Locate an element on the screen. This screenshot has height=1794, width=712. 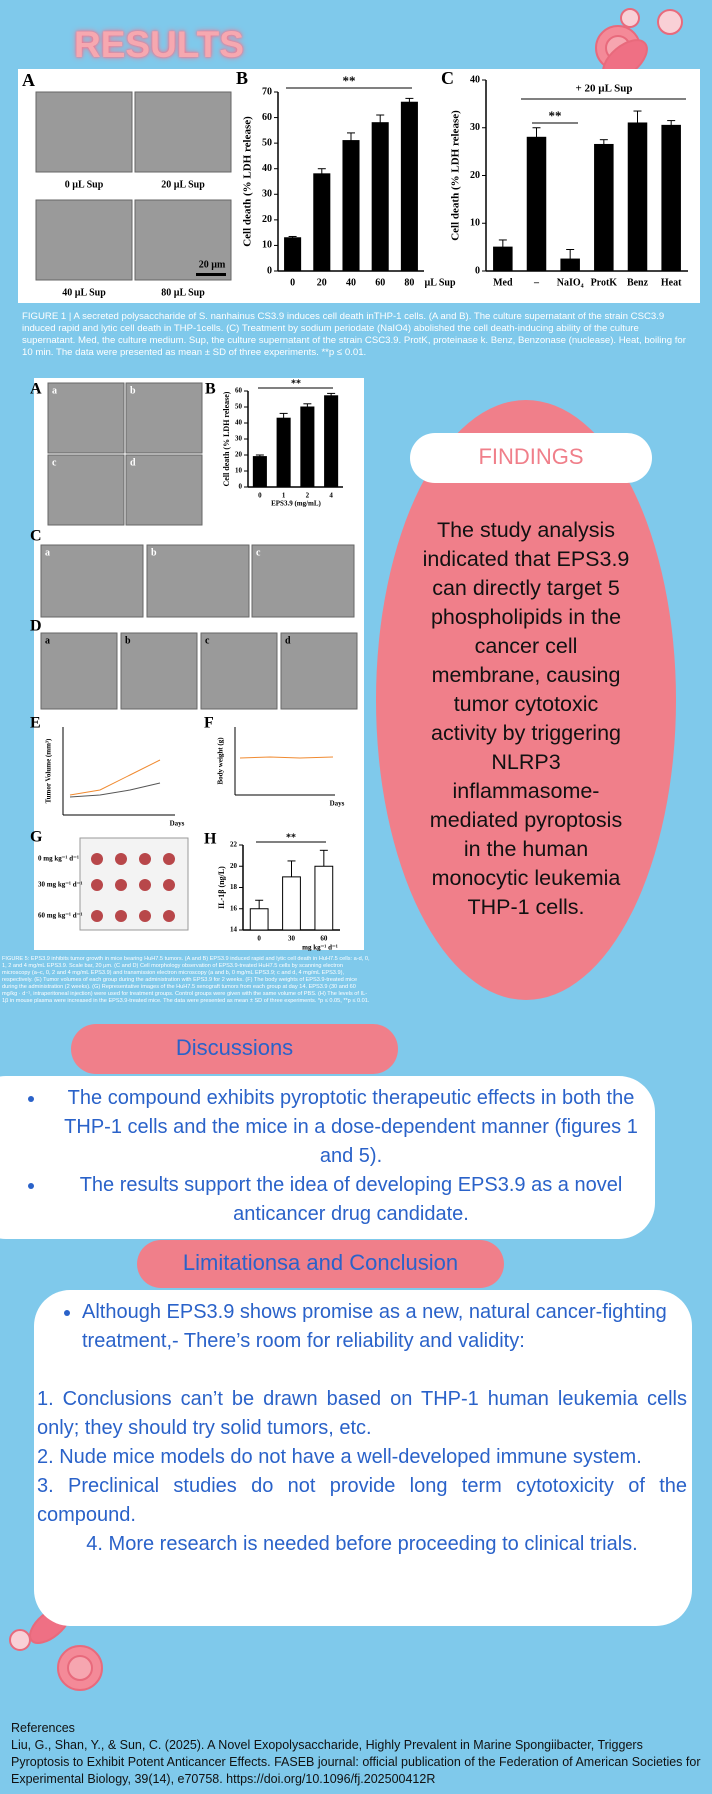
y-tick-label: 10 is located at coordinates (267, 245).